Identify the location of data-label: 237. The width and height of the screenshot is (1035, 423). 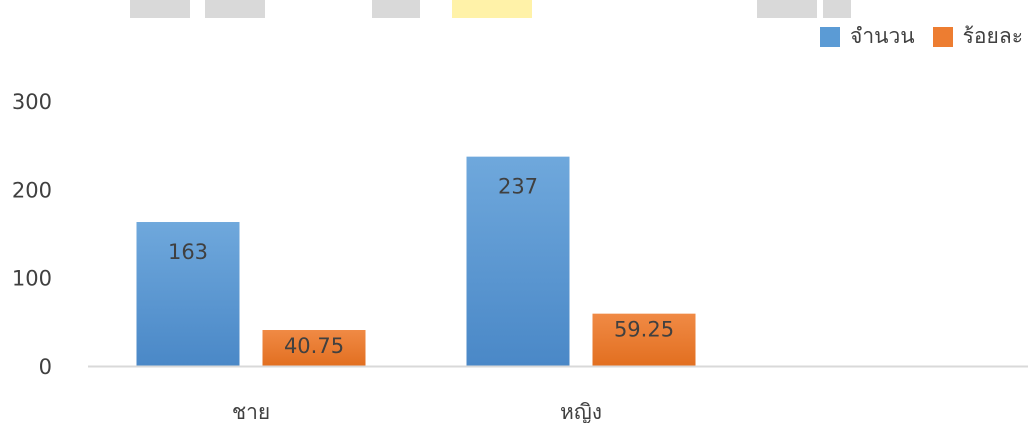
(518, 187).